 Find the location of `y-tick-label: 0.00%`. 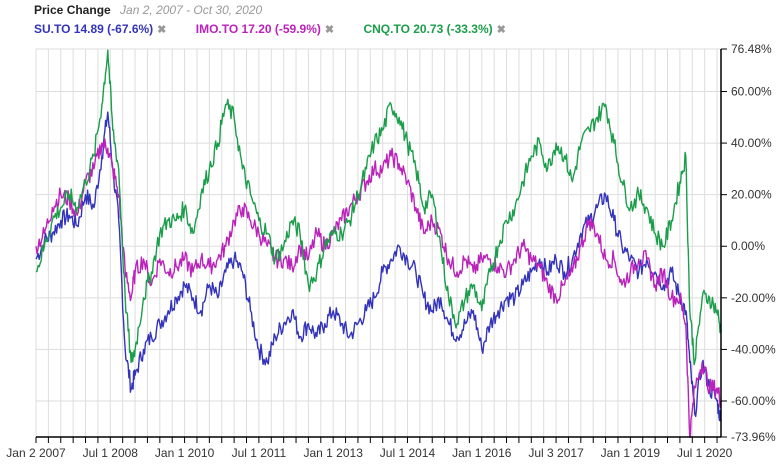

y-tick-label: 0.00% is located at coordinates (748, 246).